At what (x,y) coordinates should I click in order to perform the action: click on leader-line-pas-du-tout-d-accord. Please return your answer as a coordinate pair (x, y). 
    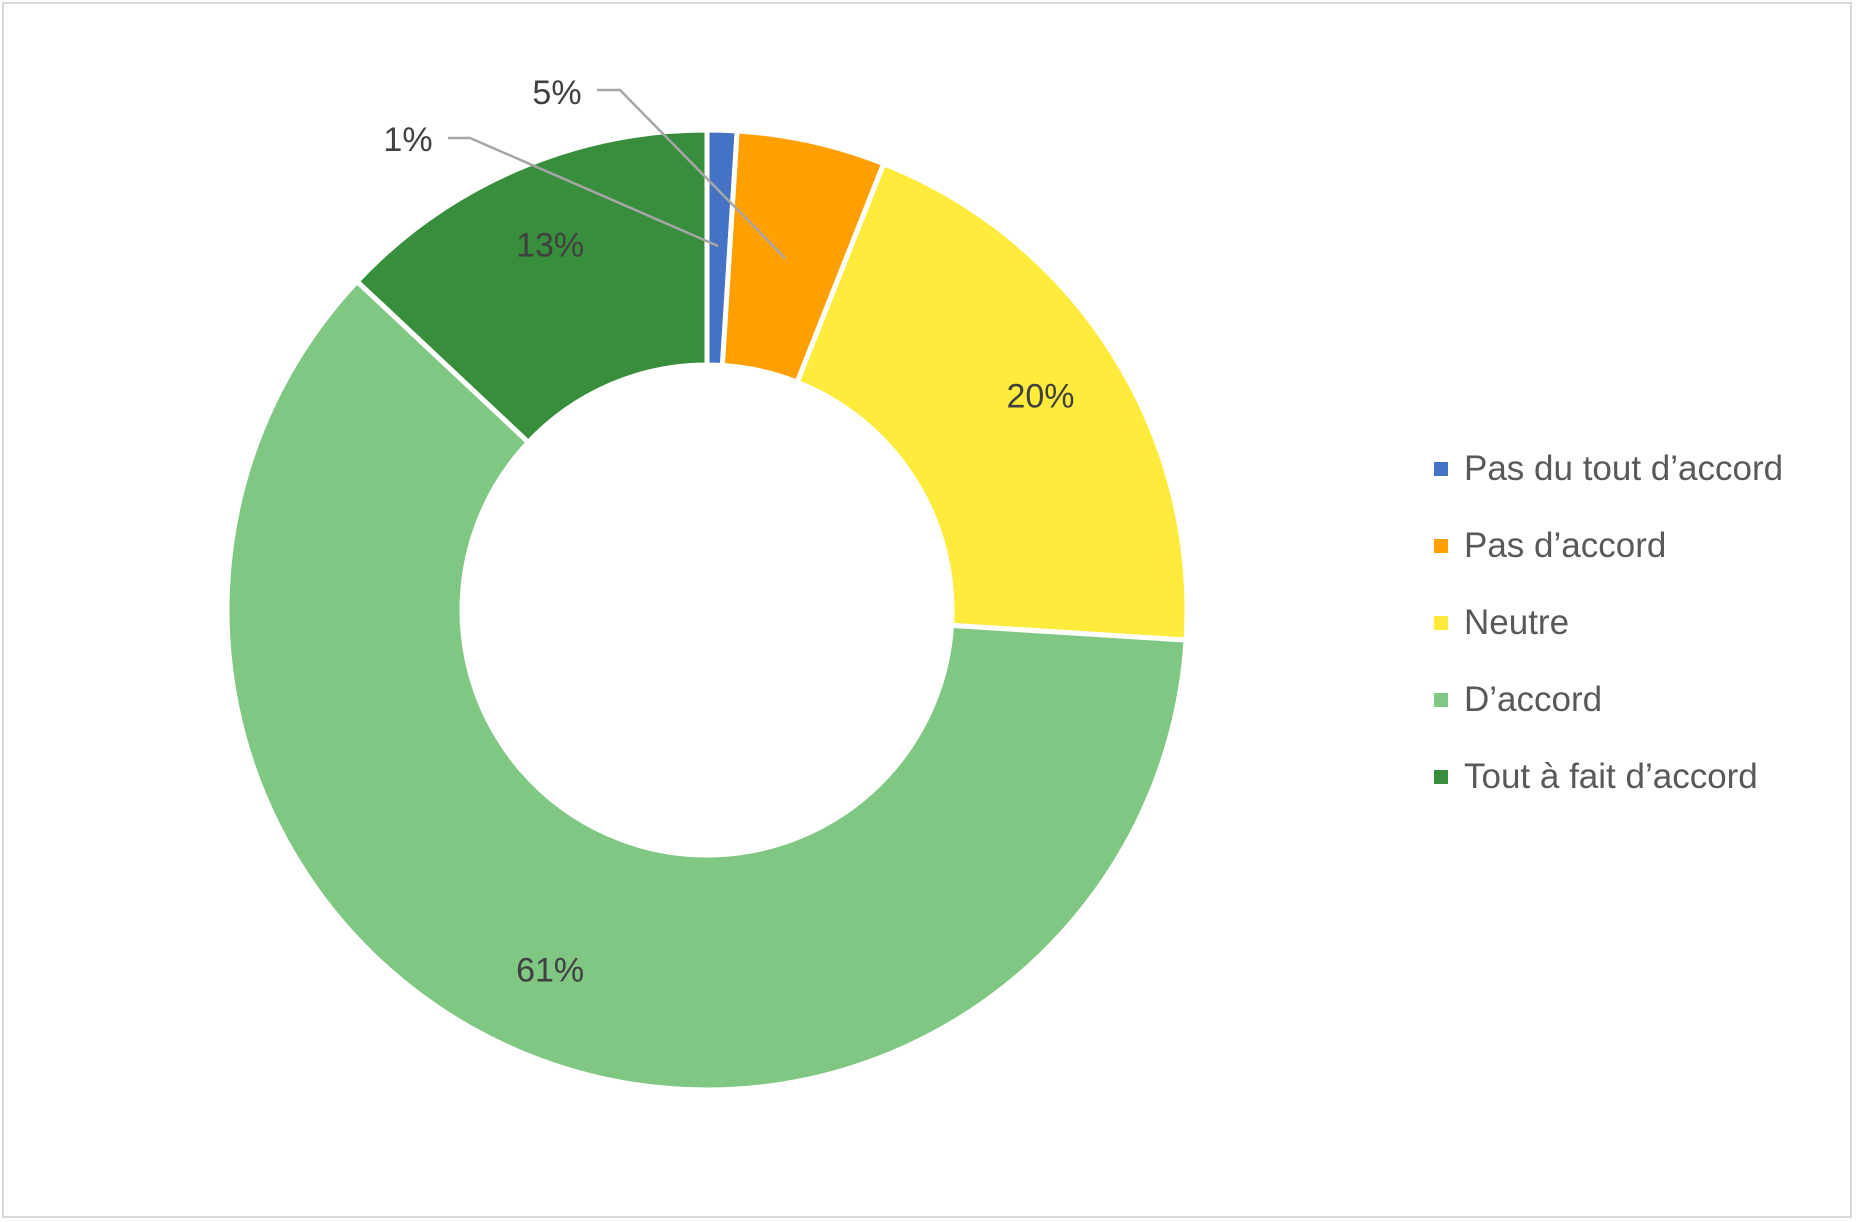
    Looking at the image, I should click on (583, 192).